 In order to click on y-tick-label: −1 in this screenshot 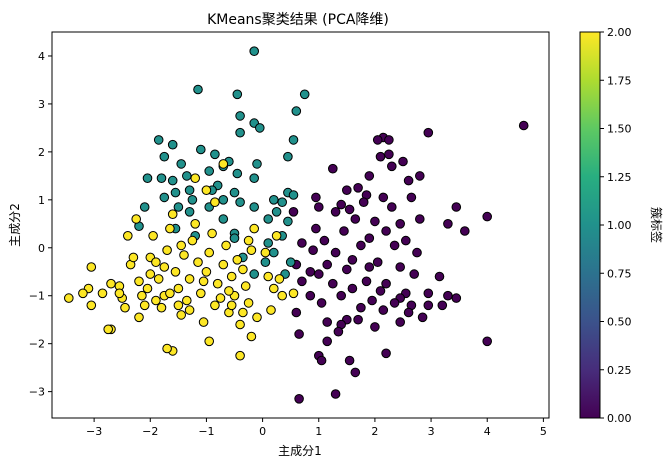, I will do `click(37, 296)`.